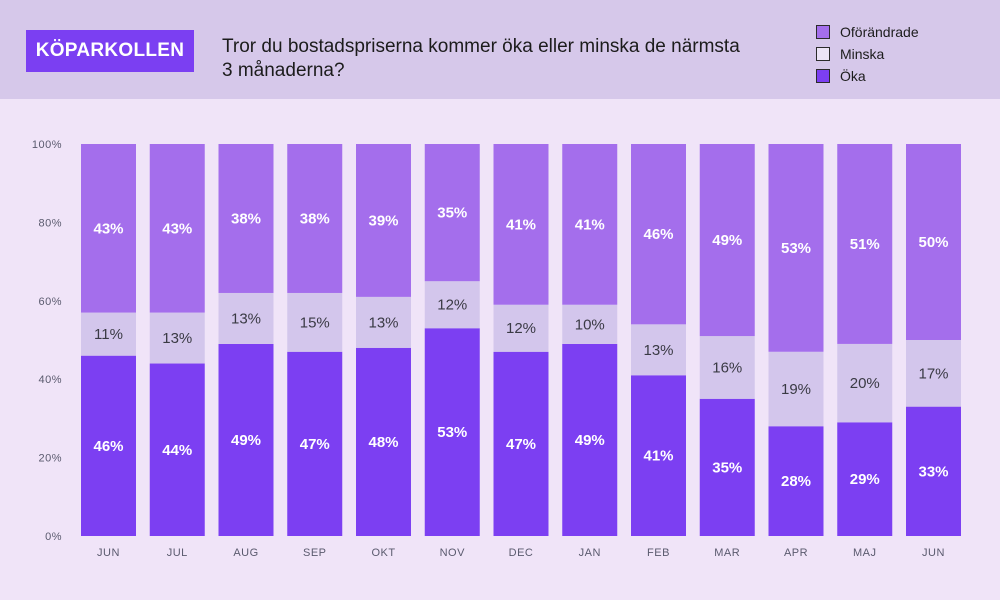 The width and height of the screenshot is (1000, 600). I want to click on data-label: 20%, so click(865, 383).